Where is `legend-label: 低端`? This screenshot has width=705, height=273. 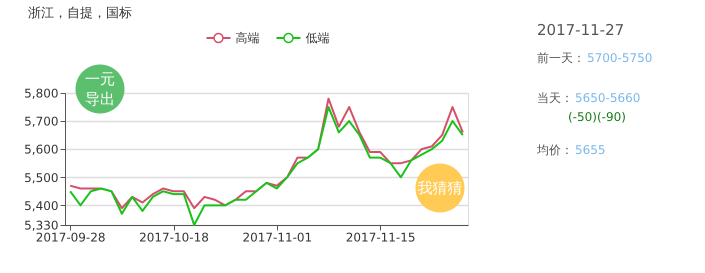
legend-label: 低端 is located at coordinates (318, 38).